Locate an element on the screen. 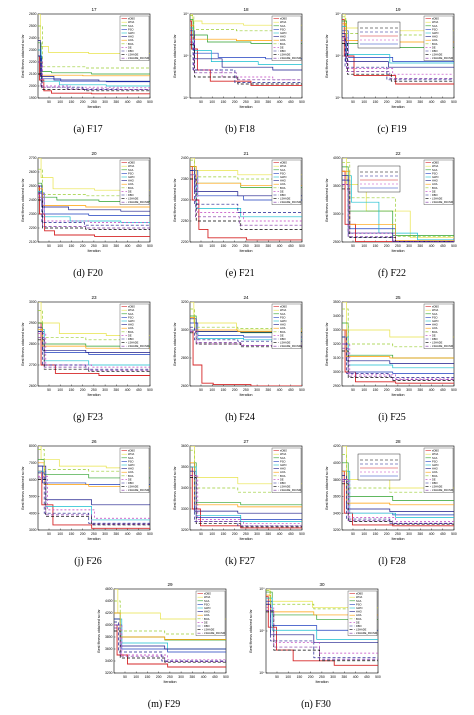 The height and width of the screenshot is (715, 474). legend-label: DE is located at coordinates (282, 479).